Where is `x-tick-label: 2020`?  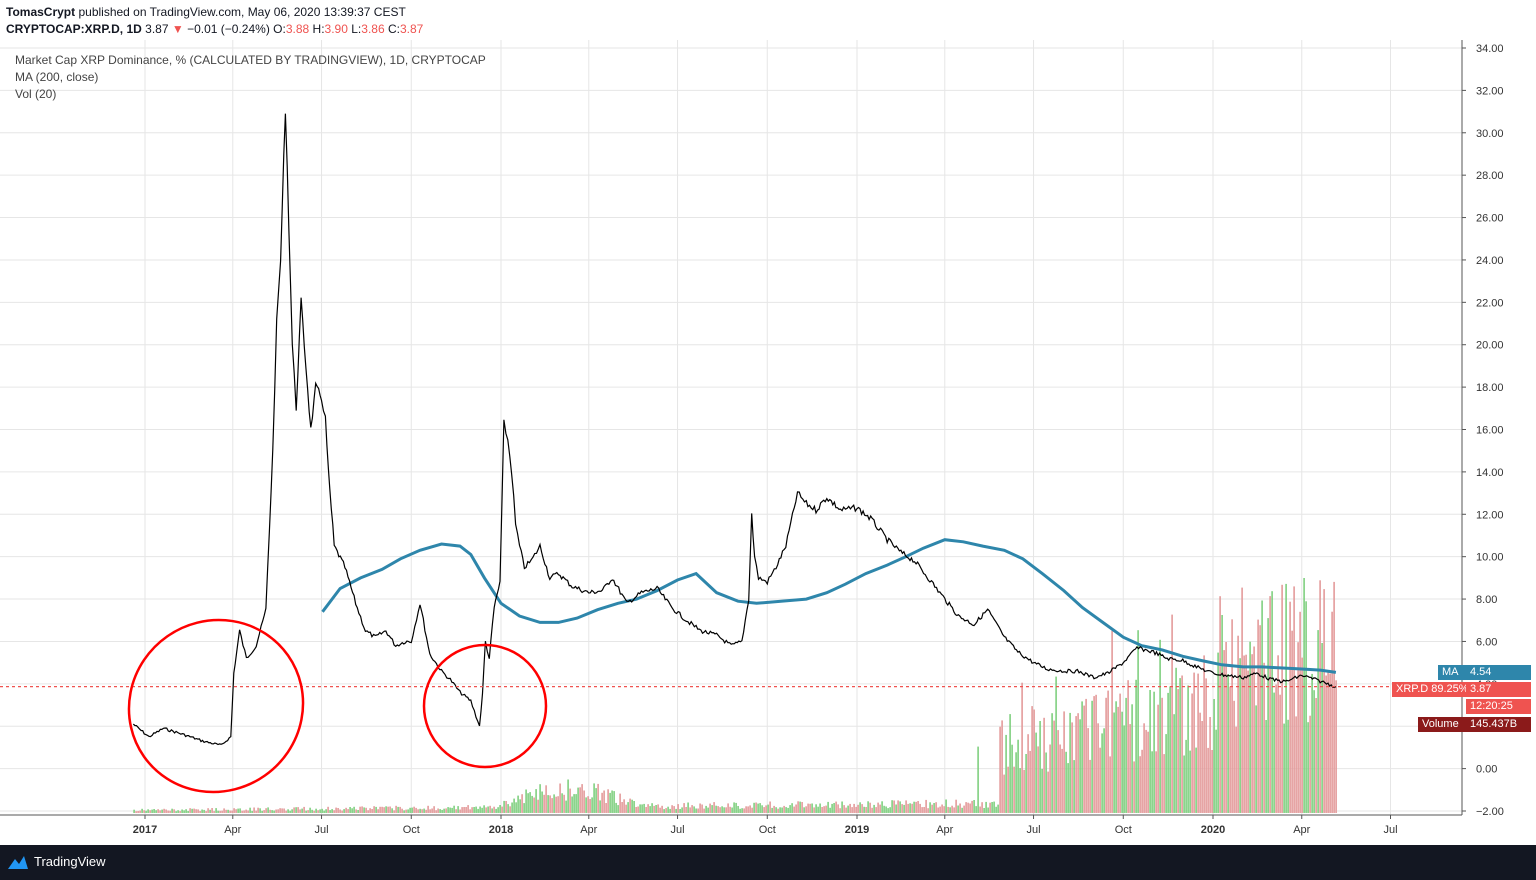
x-tick-label: 2020 is located at coordinates (1213, 830).